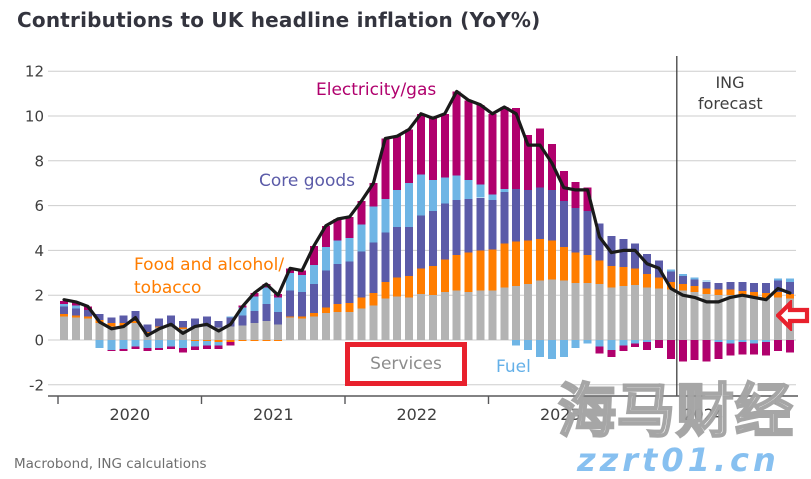  I want to click on label-fuel: Fuel, so click(513, 367).